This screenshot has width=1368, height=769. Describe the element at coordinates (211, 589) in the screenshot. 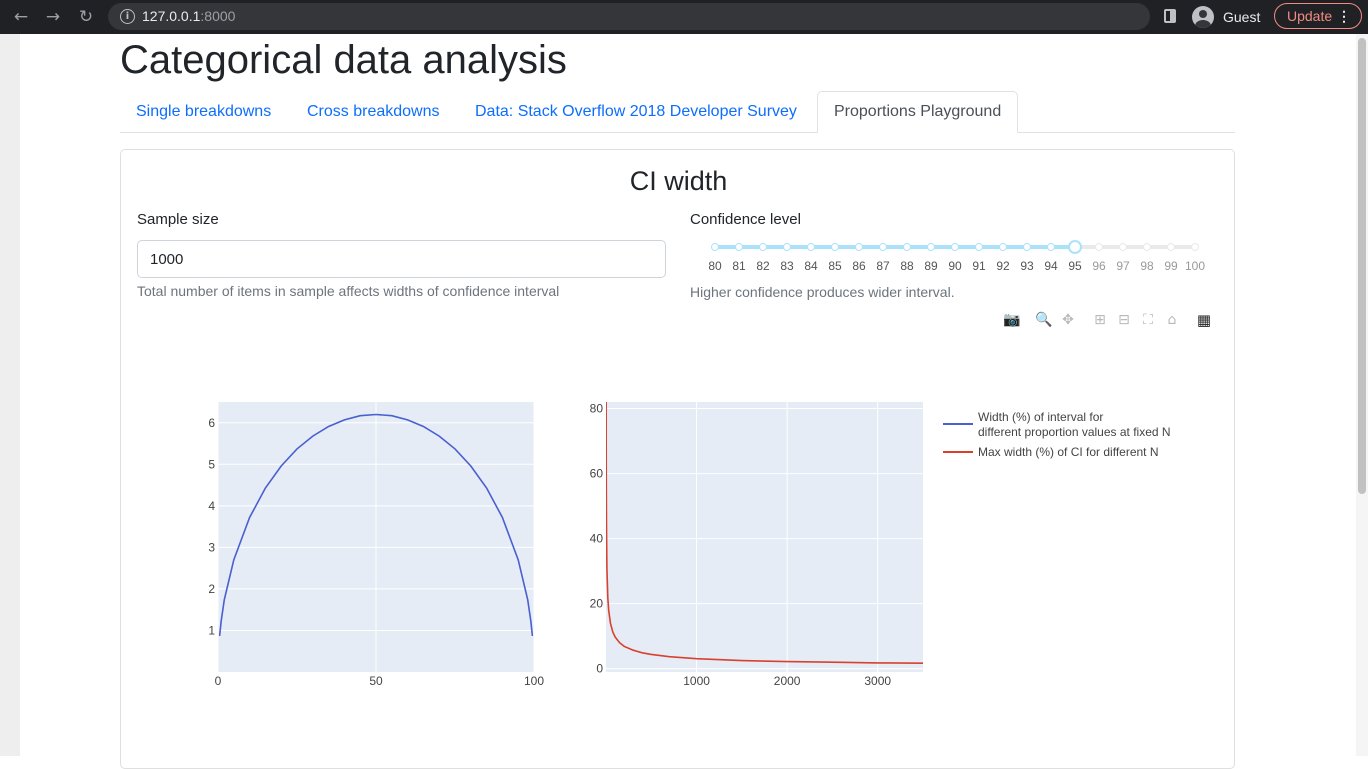

I see `y-tick-label: 2` at that location.